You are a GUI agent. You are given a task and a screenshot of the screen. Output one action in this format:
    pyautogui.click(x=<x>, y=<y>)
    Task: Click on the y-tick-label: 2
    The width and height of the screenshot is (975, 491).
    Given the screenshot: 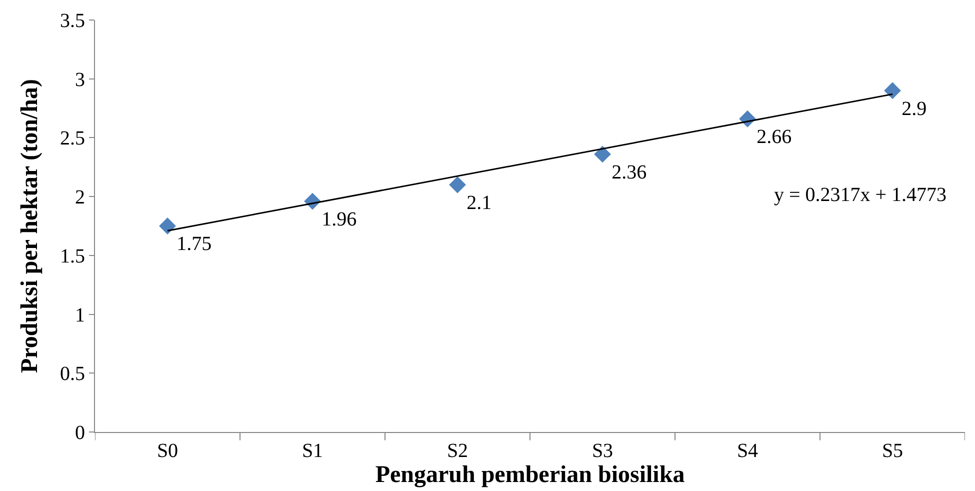 What is the action you would take?
    pyautogui.click(x=80, y=197)
    